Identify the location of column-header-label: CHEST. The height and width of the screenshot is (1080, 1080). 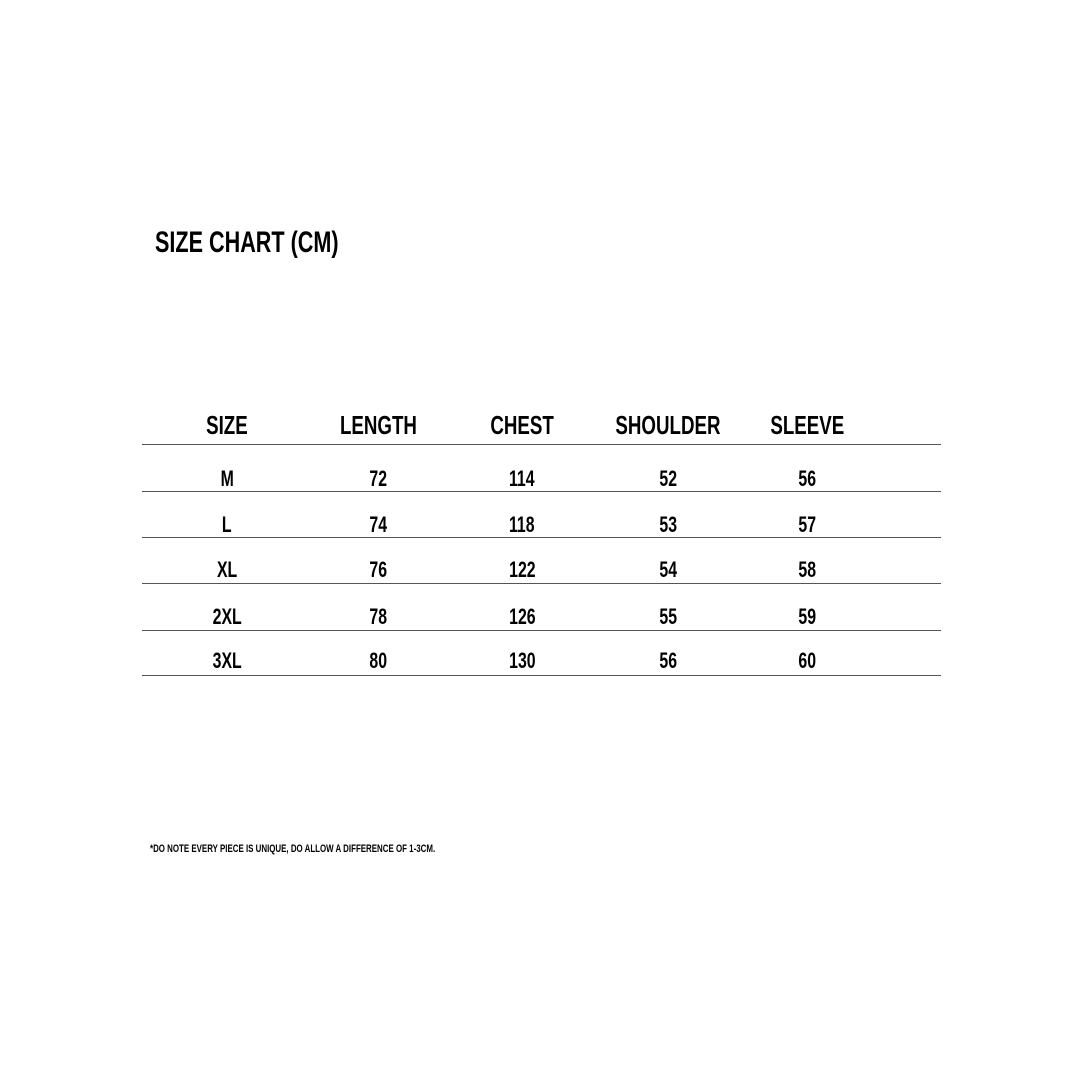
(522, 425).